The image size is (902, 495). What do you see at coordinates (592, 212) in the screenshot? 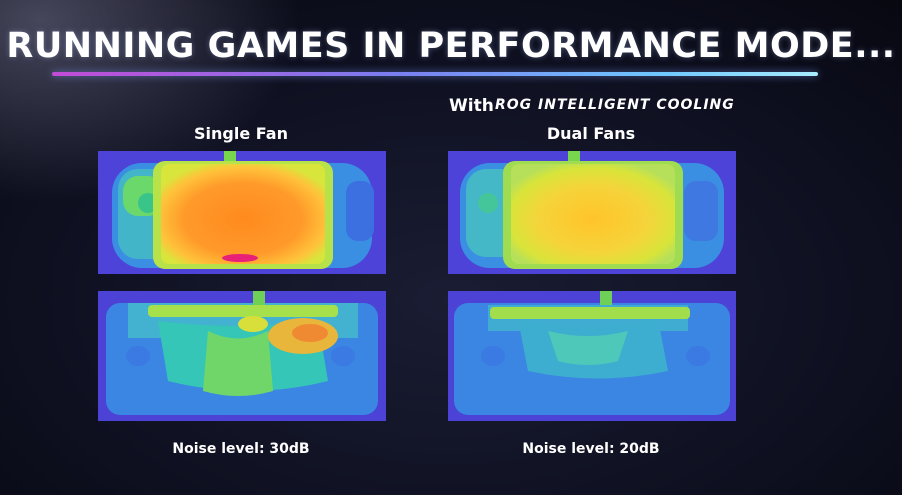
I see `dual-fans-front-thermal-image` at bounding box center [592, 212].